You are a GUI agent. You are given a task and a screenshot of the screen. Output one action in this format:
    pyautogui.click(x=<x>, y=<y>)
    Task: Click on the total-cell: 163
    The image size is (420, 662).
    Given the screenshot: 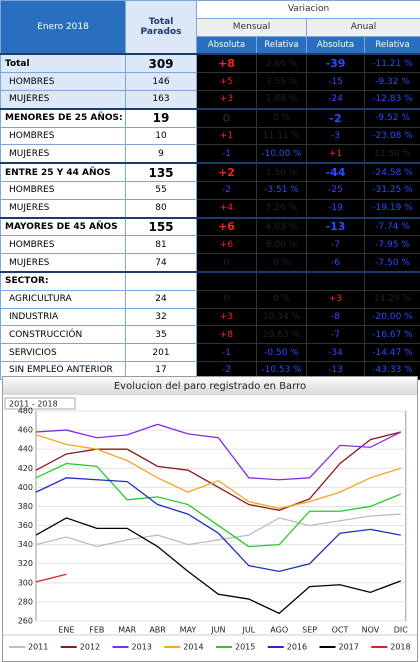 What is the action you would take?
    pyautogui.click(x=161, y=99)
    